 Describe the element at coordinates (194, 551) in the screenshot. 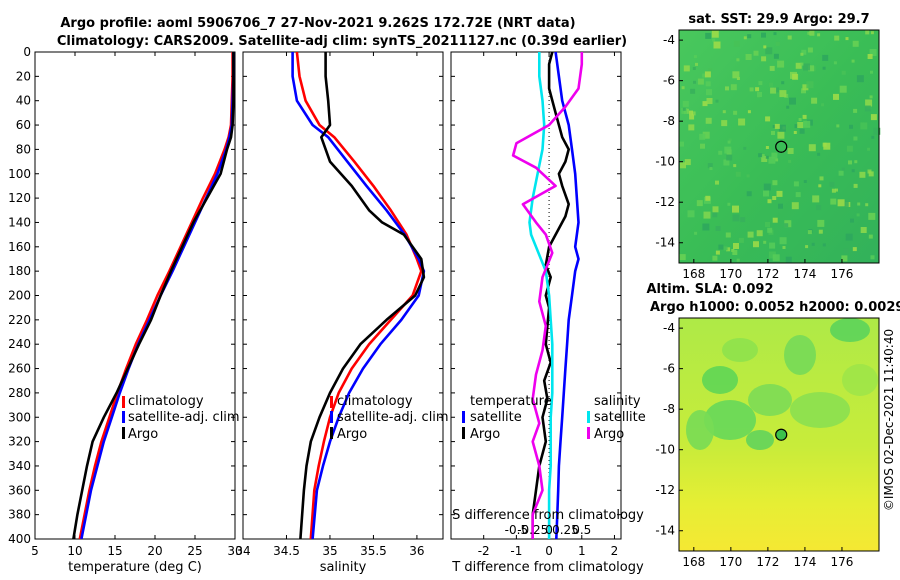

I see `temperature-tick-label: 25` at that location.